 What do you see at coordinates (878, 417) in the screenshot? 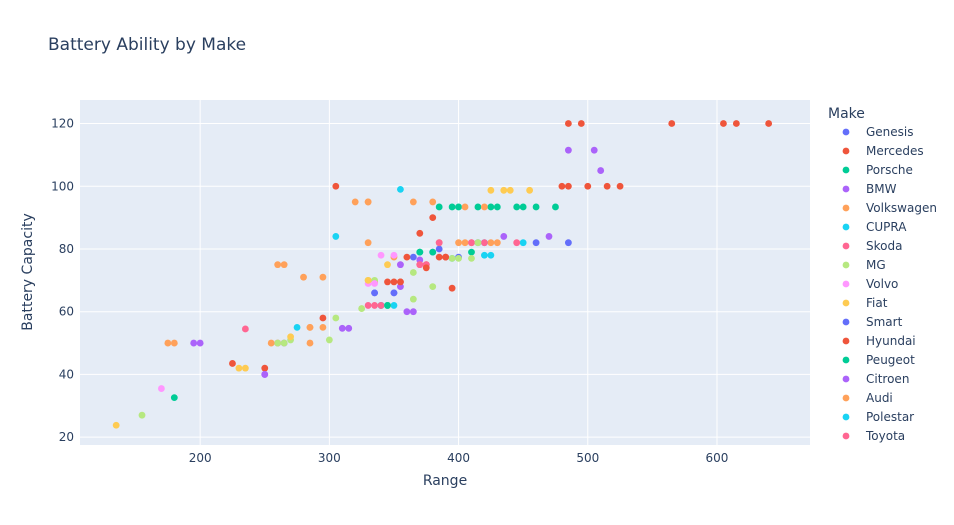
I see `legend-item-polestar: Polestar` at bounding box center [878, 417].